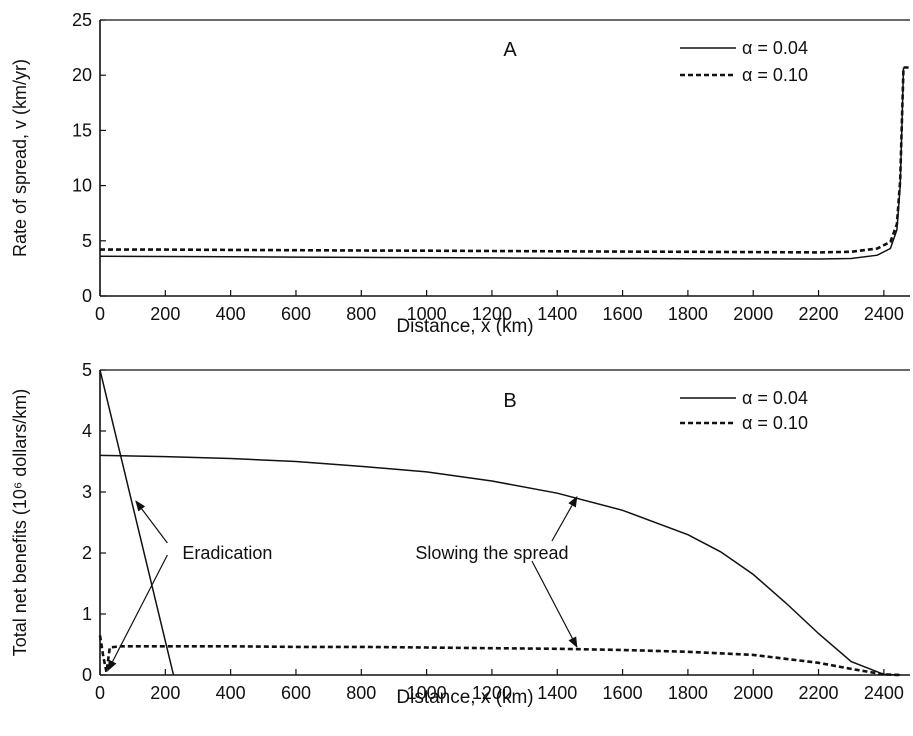  What do you see at coordinates (510, 50) in the screenshot?
I see `panel-label: A` at bounding box center [510, 50].